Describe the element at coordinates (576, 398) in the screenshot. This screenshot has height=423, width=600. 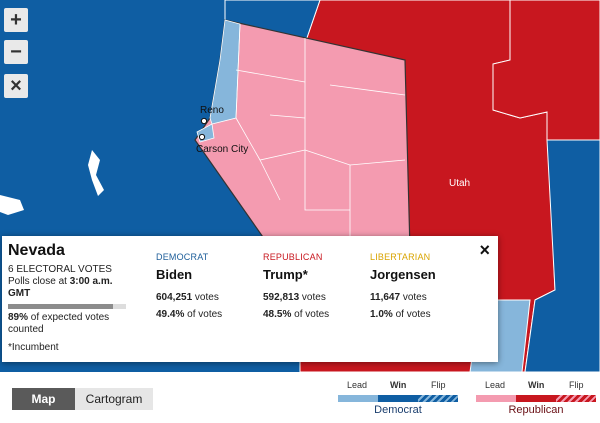
I see `legend-swatch-rep-flip` at that location.